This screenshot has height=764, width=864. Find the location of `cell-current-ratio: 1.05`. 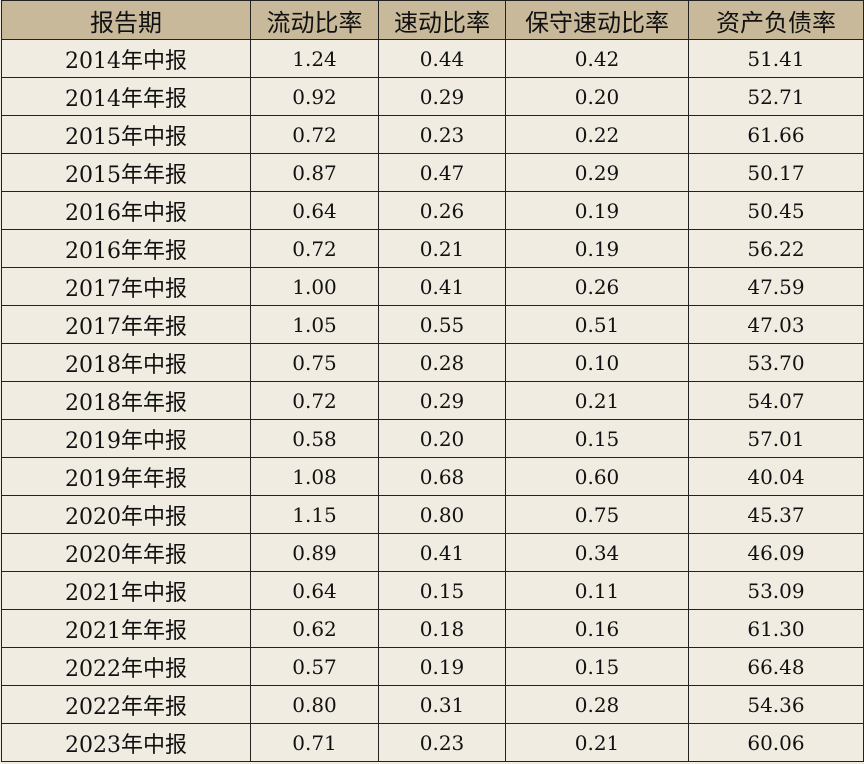

cell-current-ratio: 1.05 is located at coordinates (314, 324).